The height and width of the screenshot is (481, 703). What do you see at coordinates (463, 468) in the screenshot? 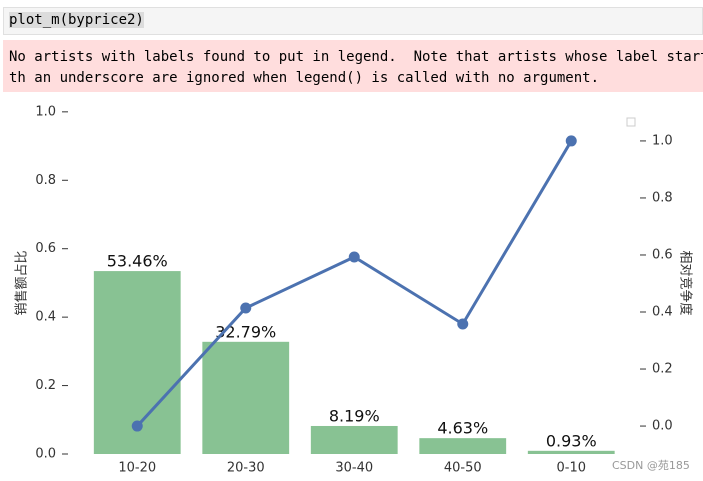
I see `x-tick-label: 40-50` at bounding box center [463, 468].